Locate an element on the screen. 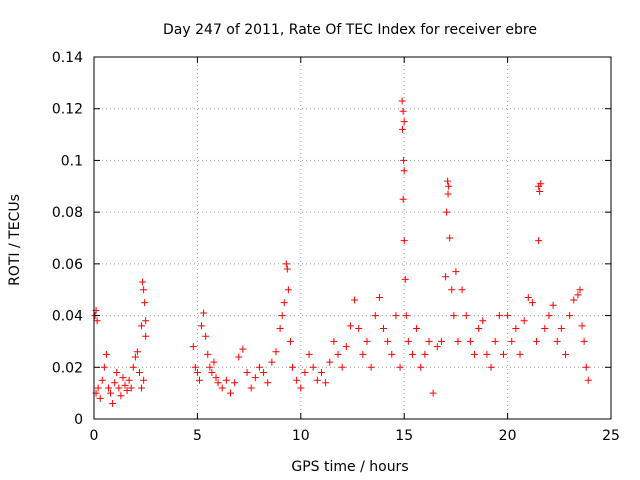 This screenshot has height=480, width=640. y-tick-label: 0.06 is located at coordinates (67, 265).